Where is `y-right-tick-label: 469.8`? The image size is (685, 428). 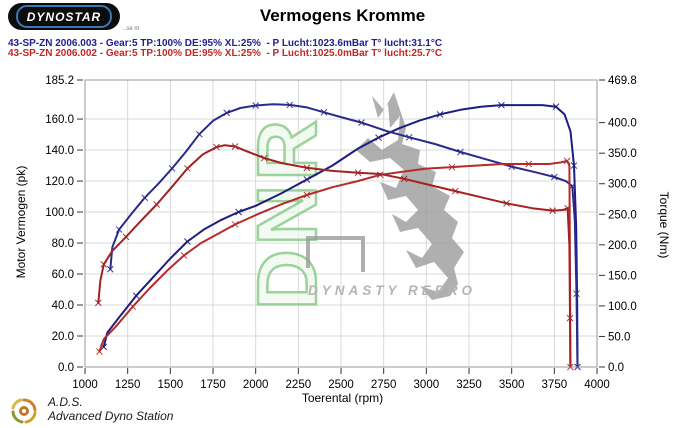 y-right-tick-label: 469.8 is located at coordinates (622, 81).